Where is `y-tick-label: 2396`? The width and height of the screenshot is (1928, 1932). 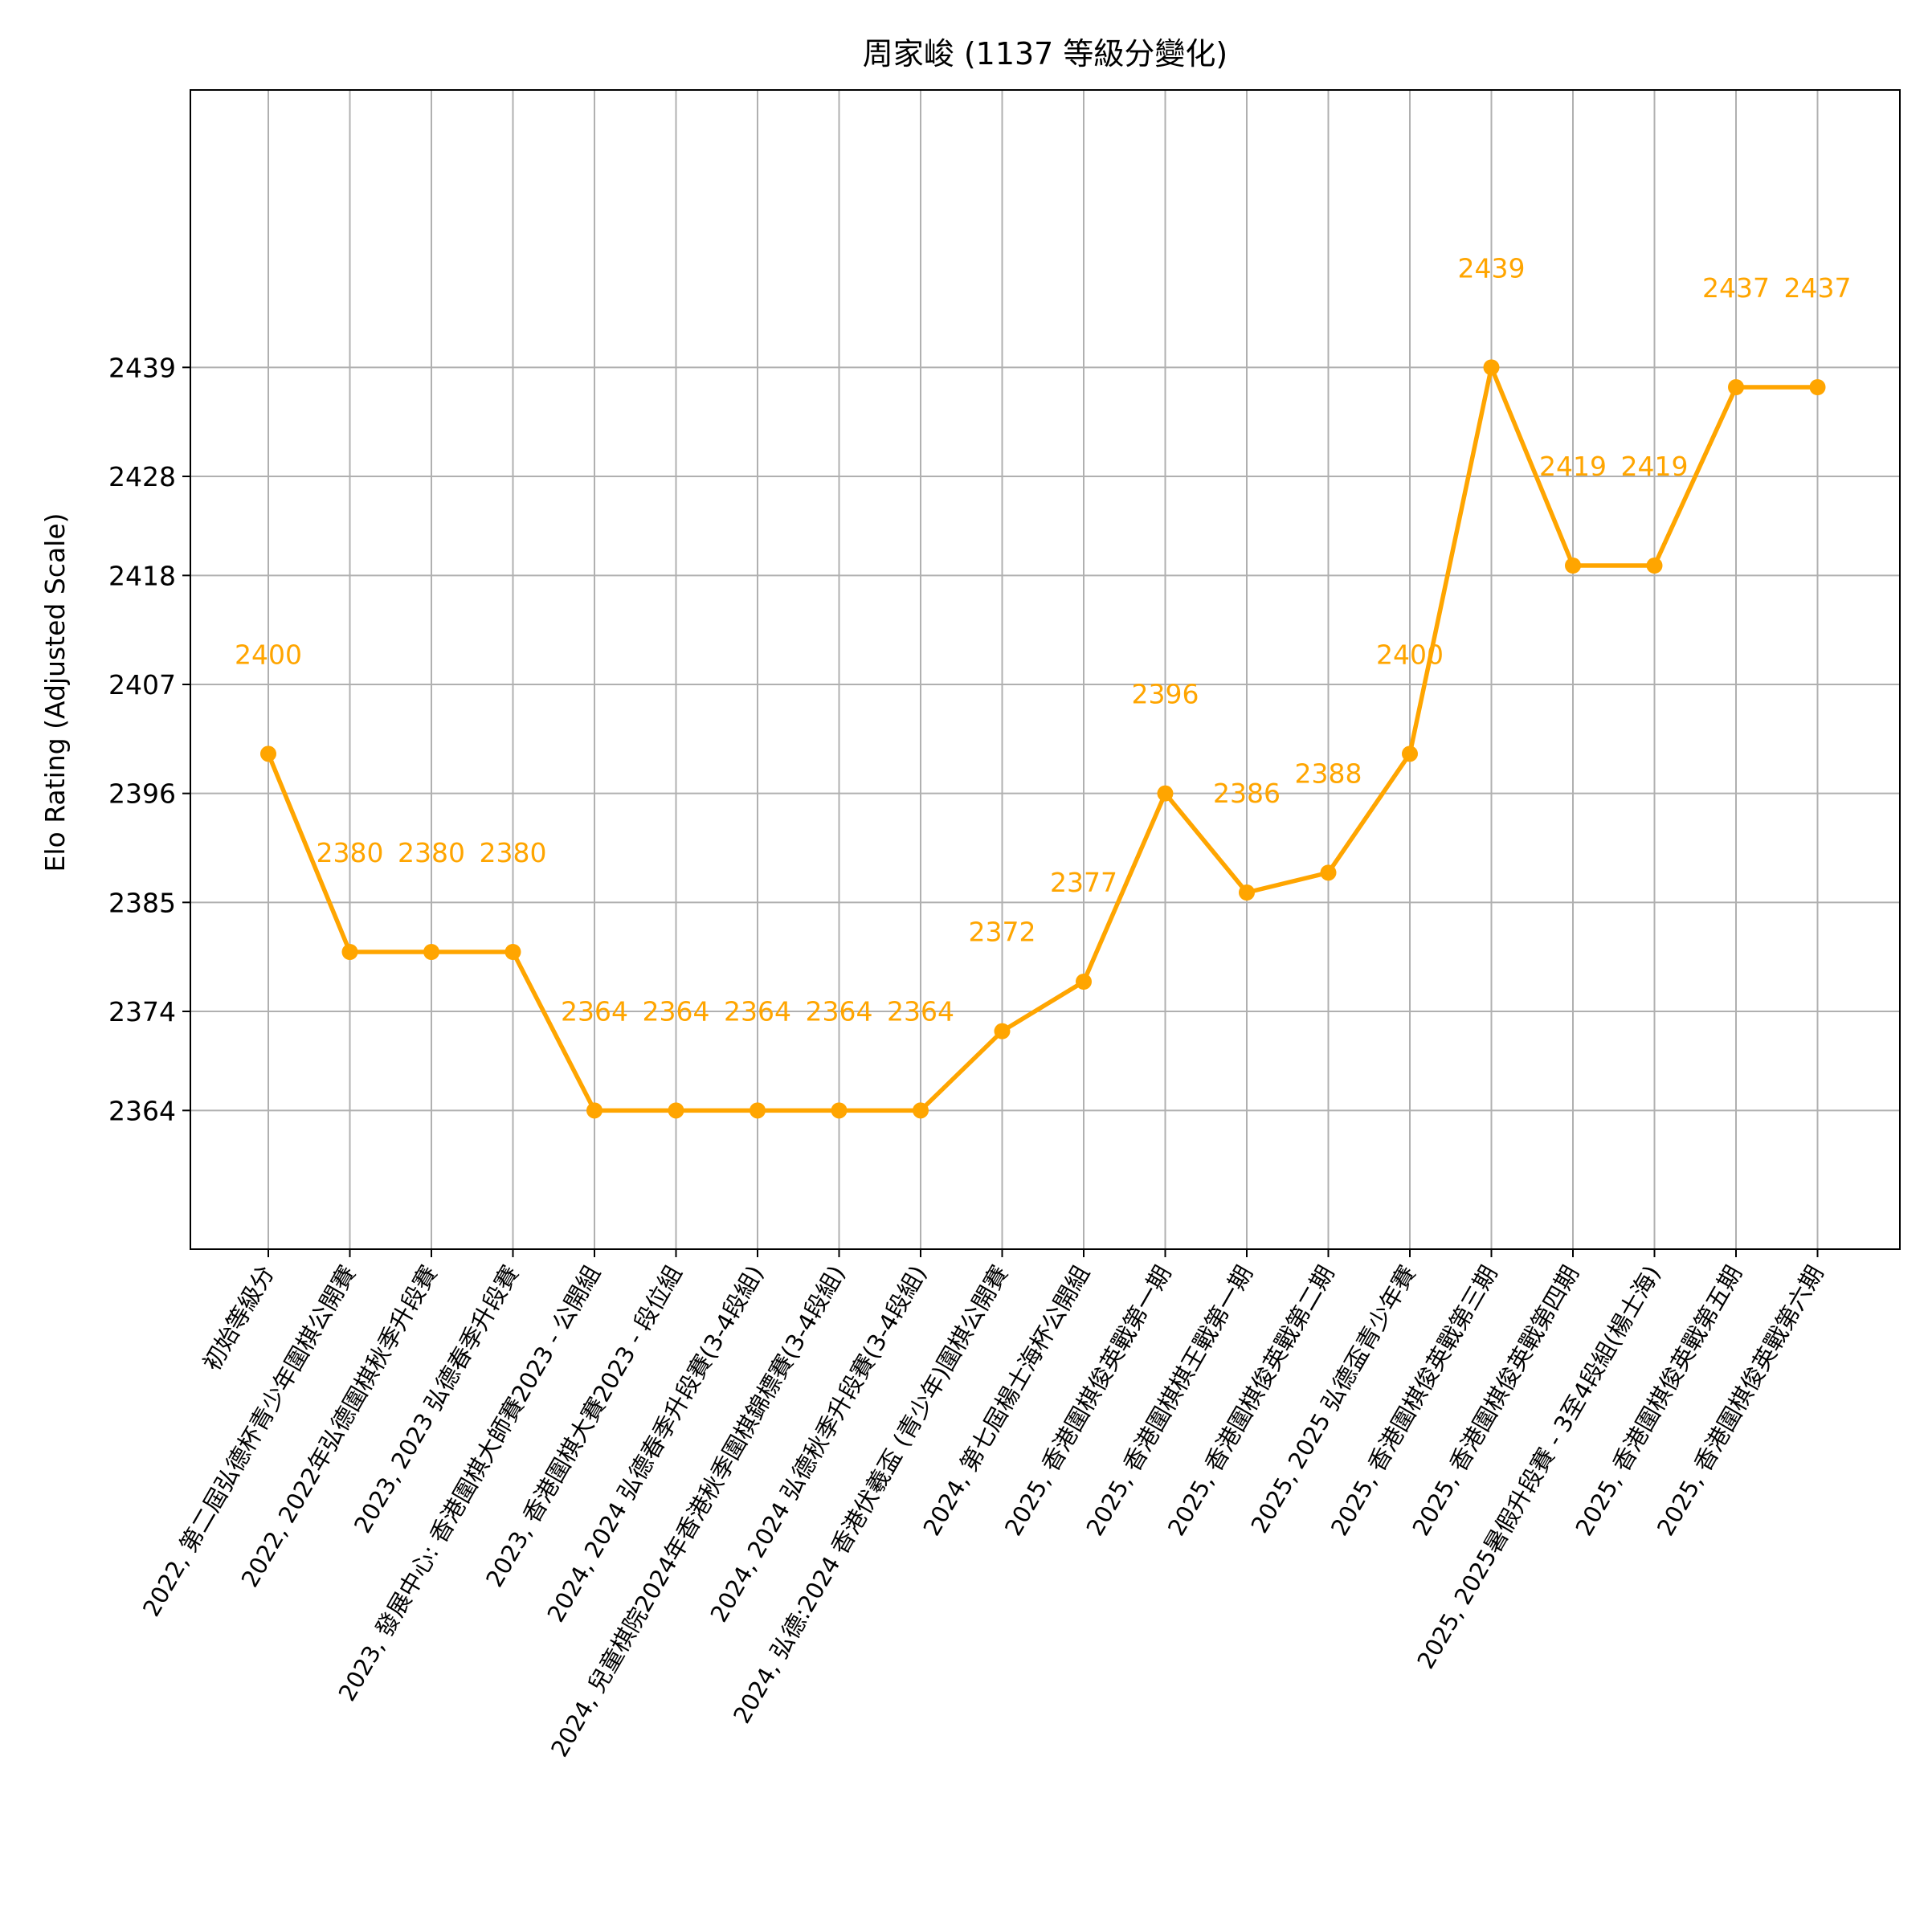 y-tick-label: 2396 is located at coordinates (142, 794).